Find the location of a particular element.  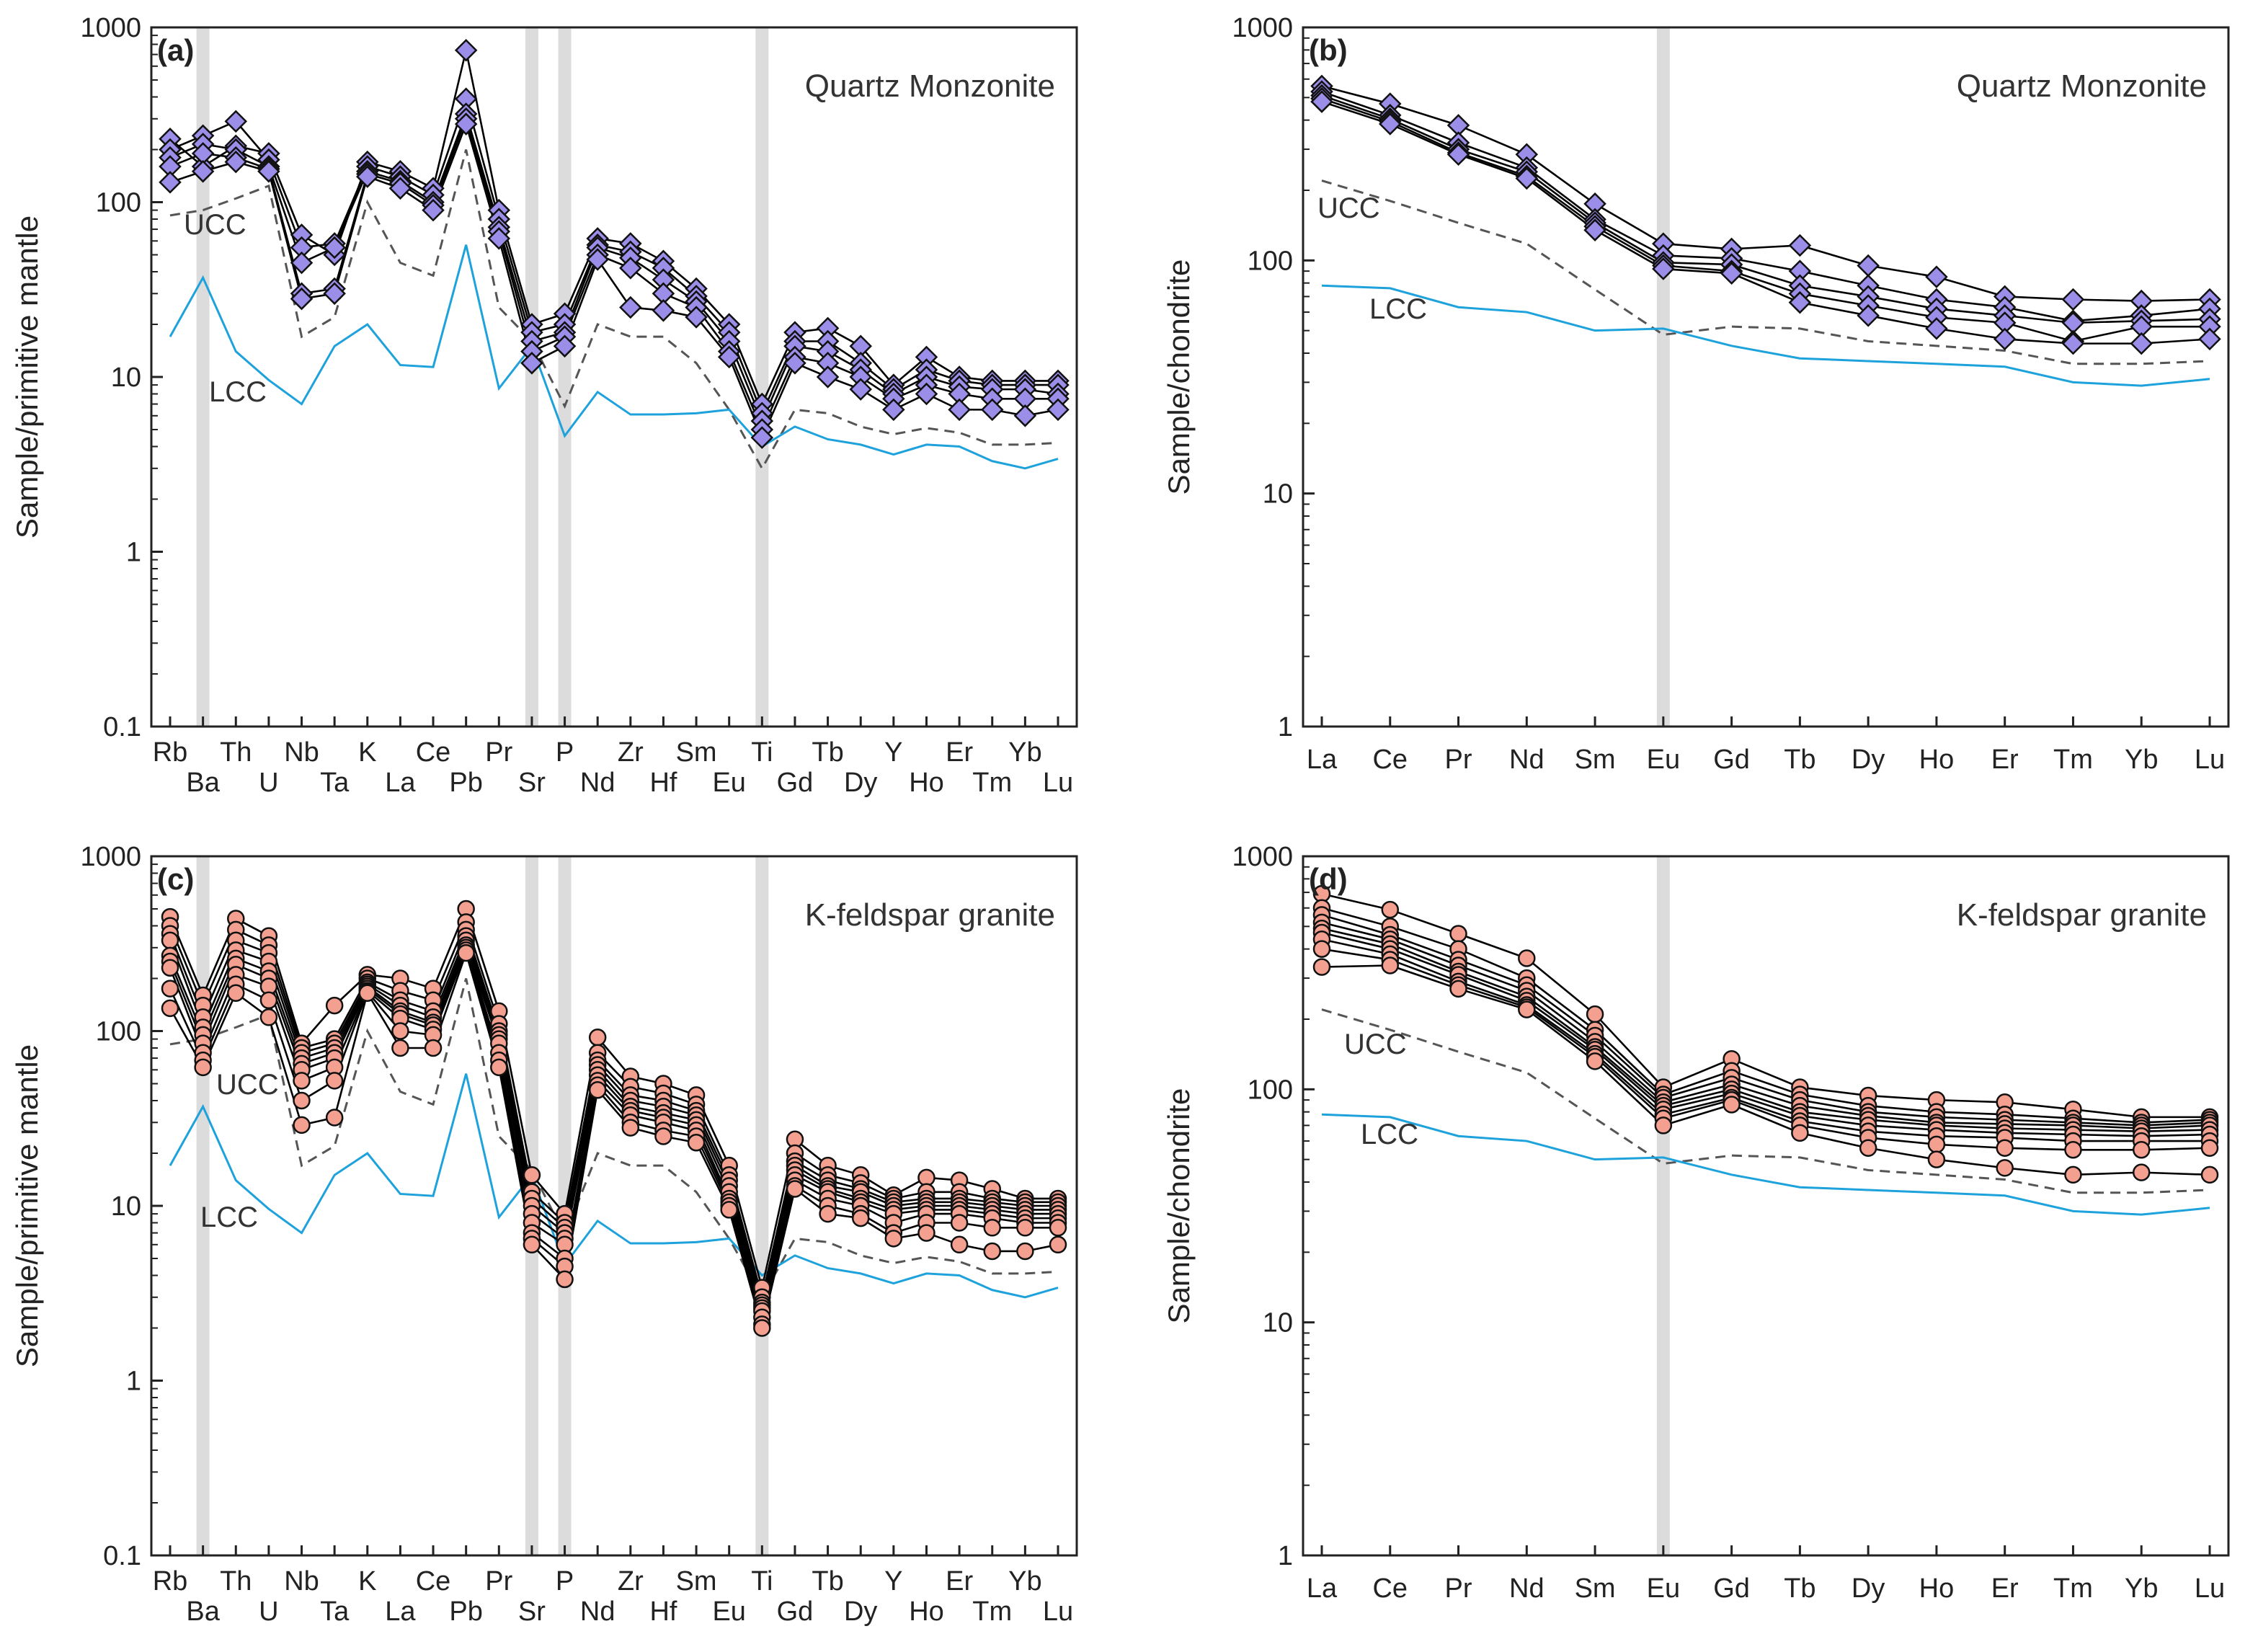

x-label-th: Th is located at coordinates (236, 752).